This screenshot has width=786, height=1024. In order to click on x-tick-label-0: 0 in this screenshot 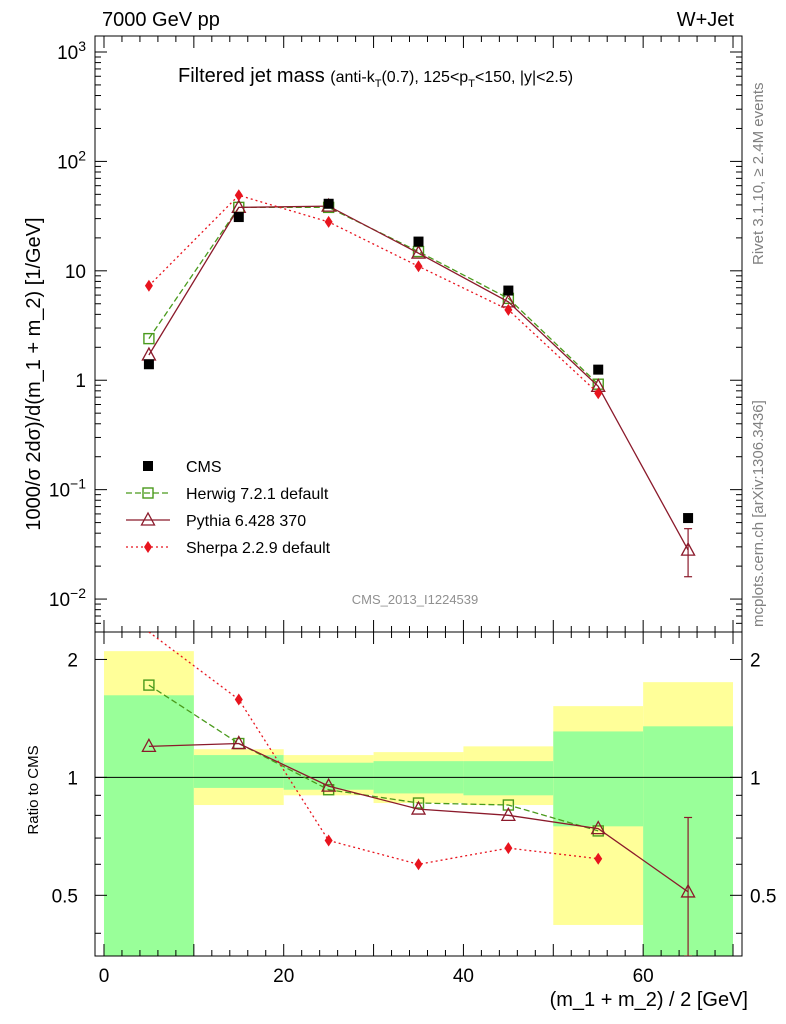, I will do `click(104, 976)`.